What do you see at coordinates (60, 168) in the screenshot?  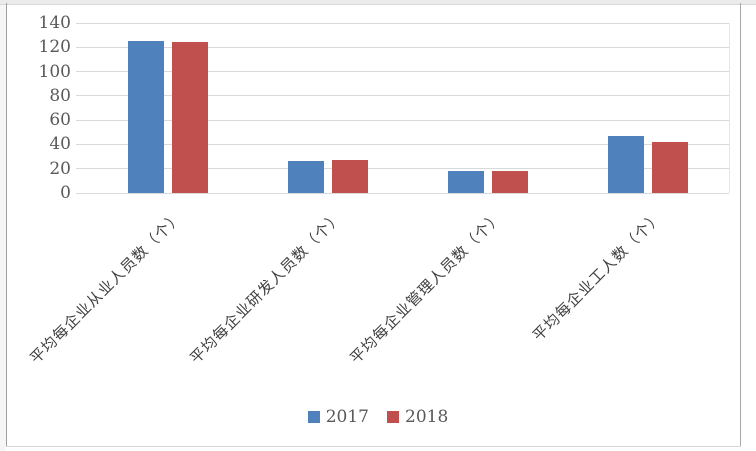 I see `y-tick-label-20: 20` at bounding box center [60, 168].